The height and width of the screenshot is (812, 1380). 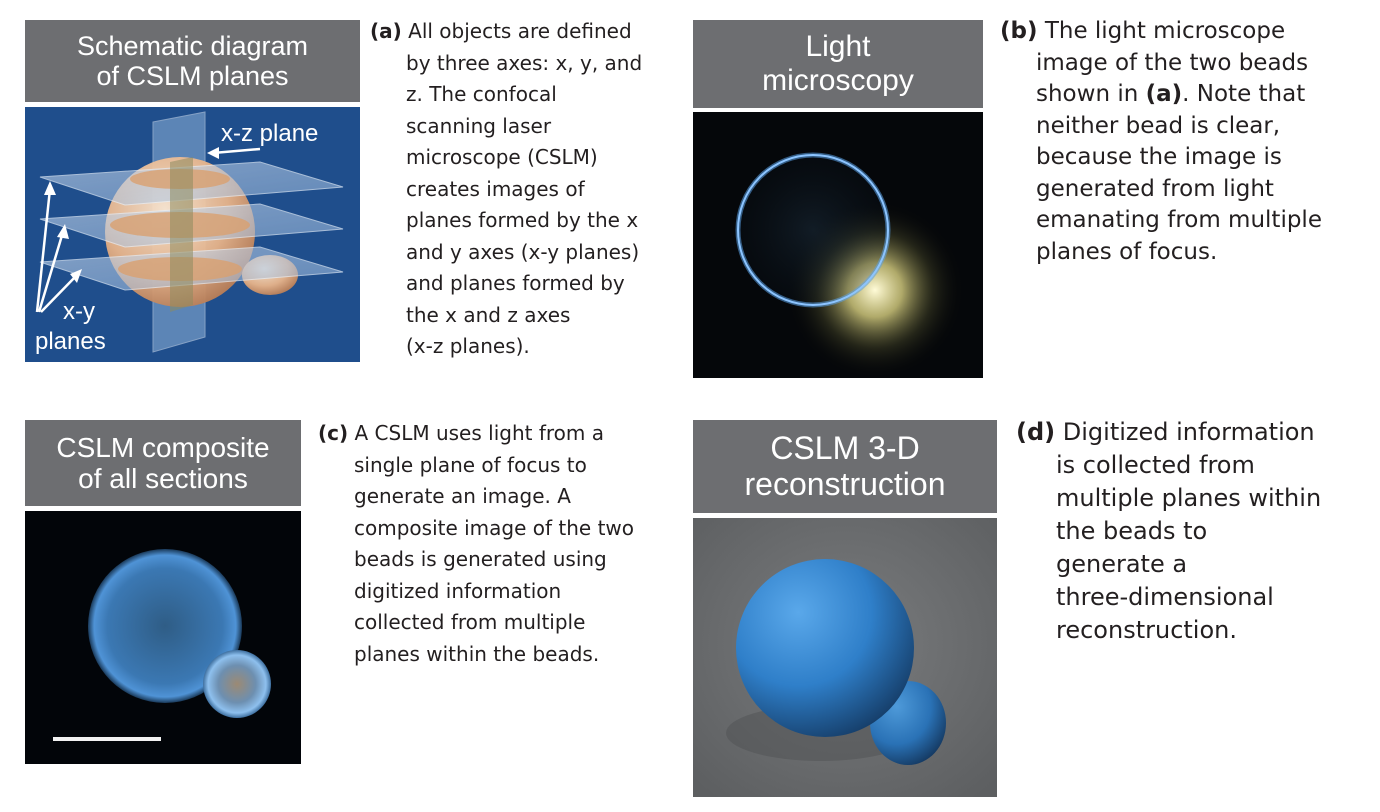 I want to click on caption-text: A CSLM uses light from a, so click(x=479, y=433).